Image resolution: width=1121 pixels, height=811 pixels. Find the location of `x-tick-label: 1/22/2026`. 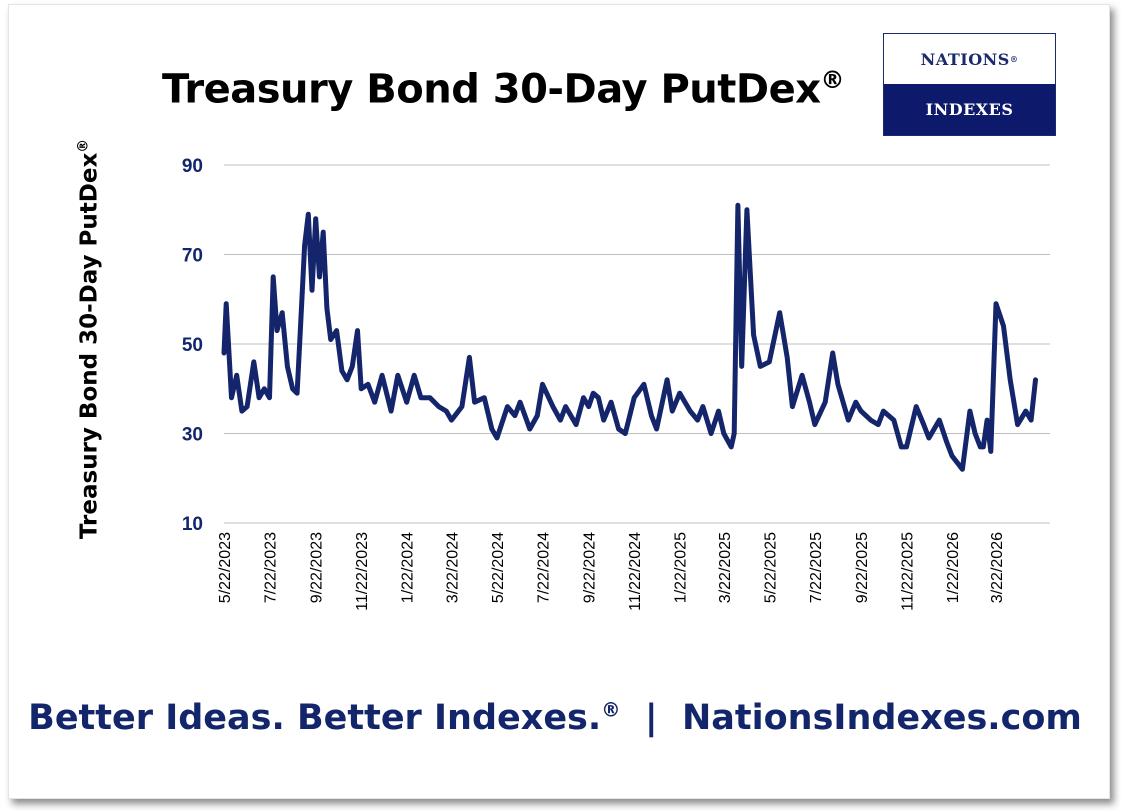

x-tick-label: 1/22/2026 is located at coordinates (953, 567).